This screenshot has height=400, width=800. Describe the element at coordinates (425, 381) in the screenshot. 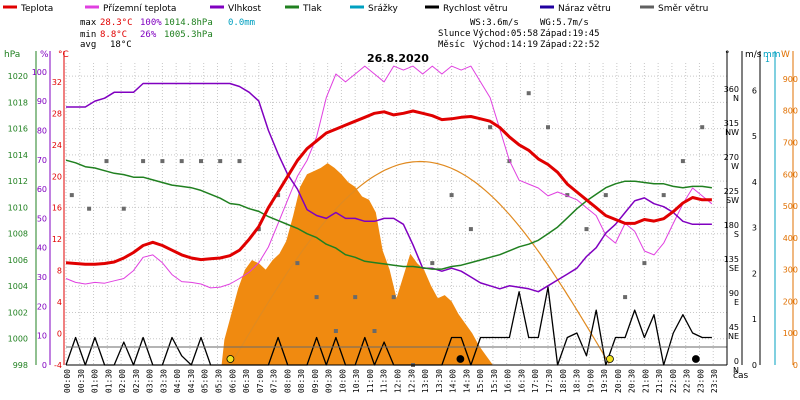

I see `tick-x: 13:00` at that location.